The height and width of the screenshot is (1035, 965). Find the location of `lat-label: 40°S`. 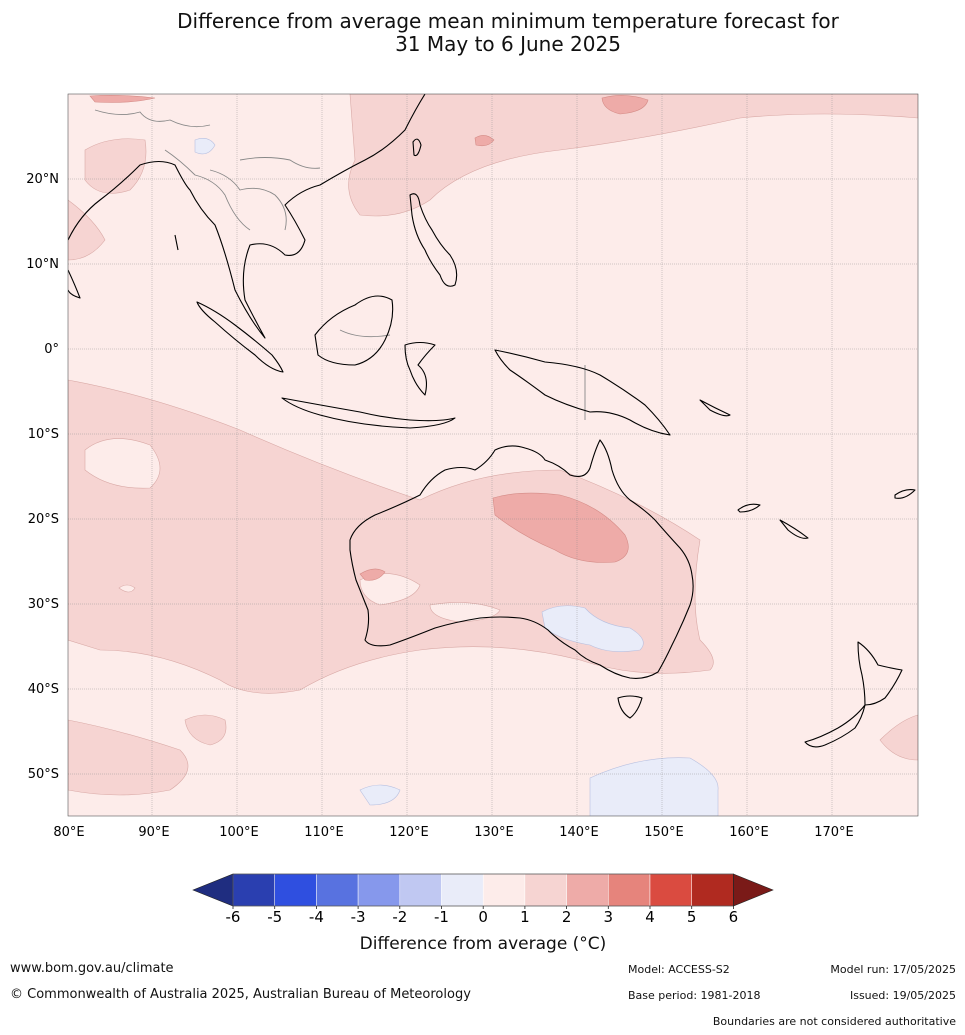

lat-label: 40°S is located at coordinates (43, 689).